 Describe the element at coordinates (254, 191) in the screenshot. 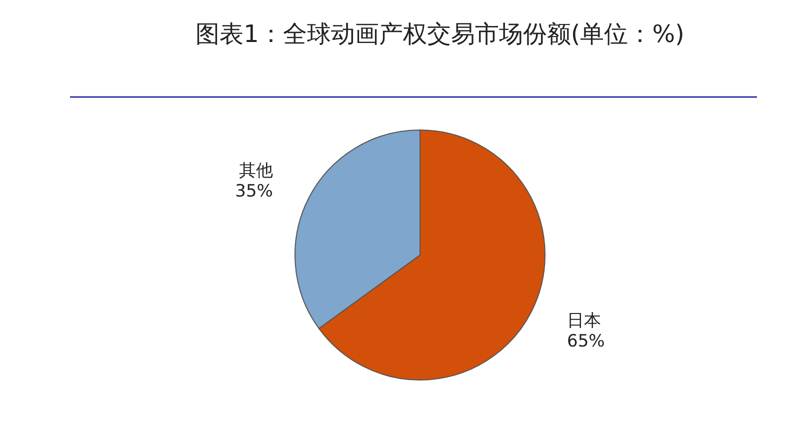

I see `data-label: 35%` at that location.